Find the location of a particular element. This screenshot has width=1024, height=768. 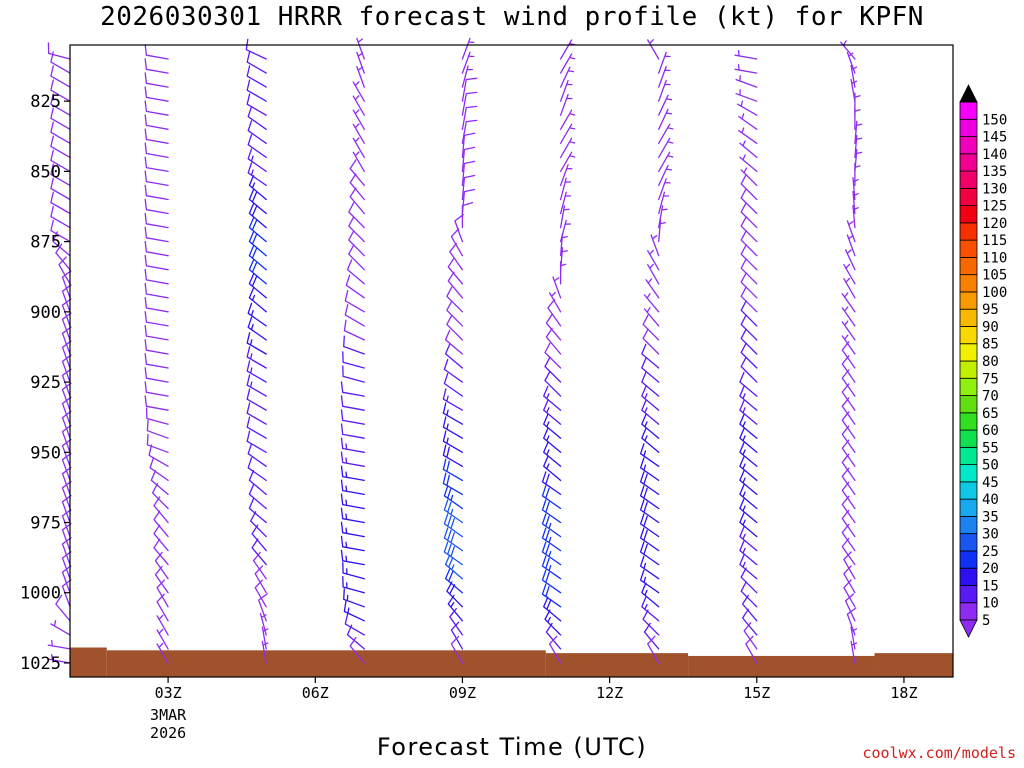

x-tick-label: 03Z is located at coordinates (168, 693).